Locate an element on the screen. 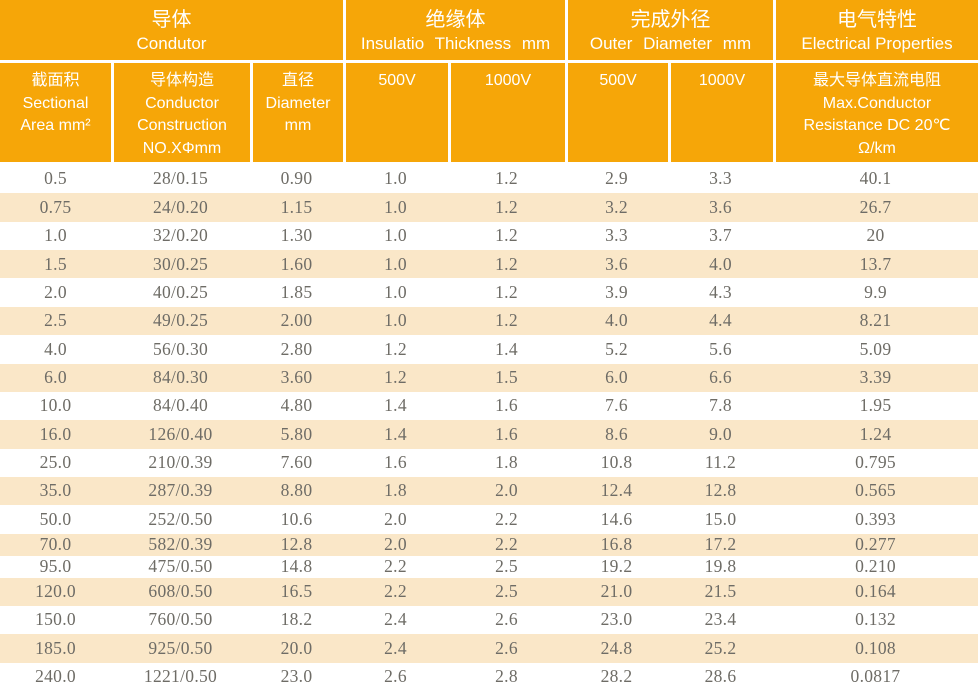  cell-max-resistance: 0.277 is located at coordinates (875, 543).